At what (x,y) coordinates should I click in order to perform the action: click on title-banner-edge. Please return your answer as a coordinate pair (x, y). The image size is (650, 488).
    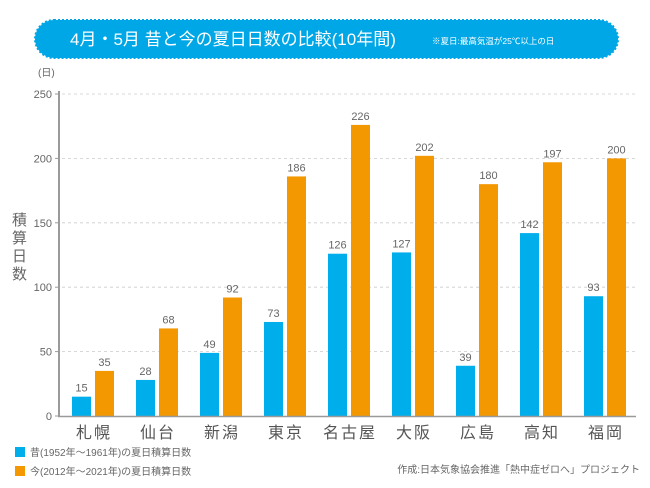
    Looking at the image, I should click on (326, 39).